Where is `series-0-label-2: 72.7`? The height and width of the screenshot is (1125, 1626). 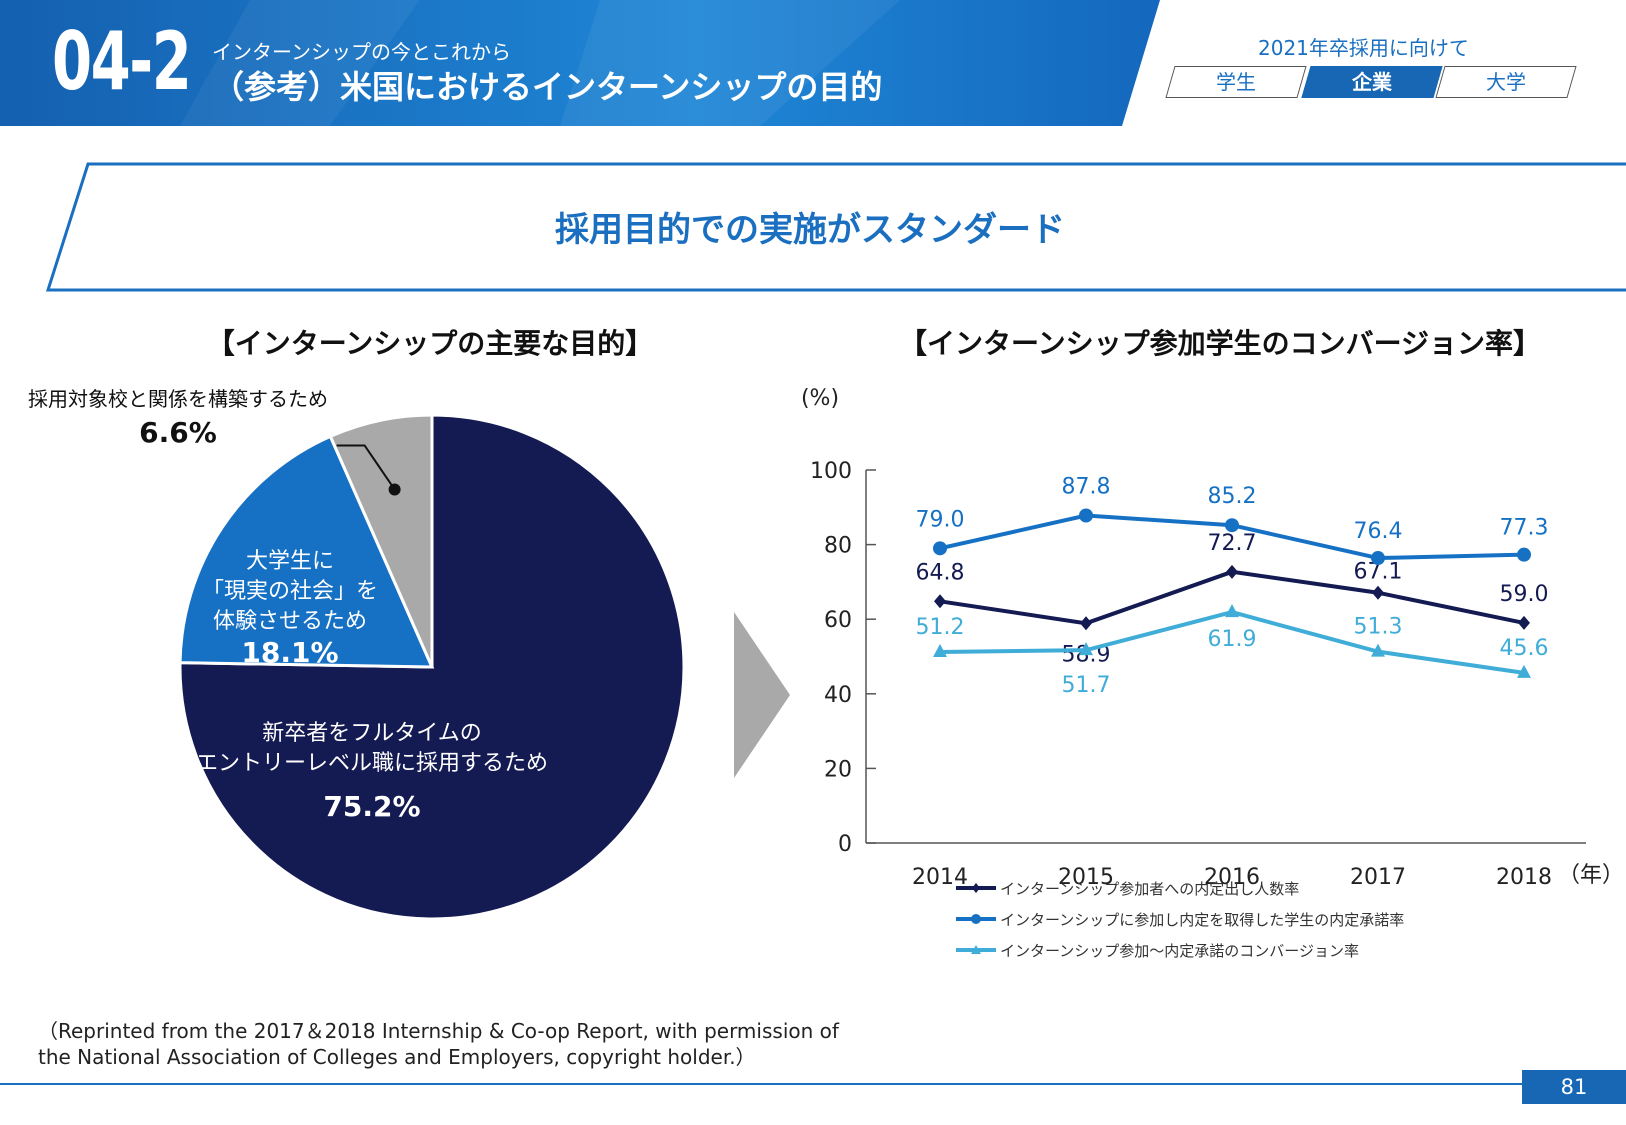
series-0-label-2: 72.7 is located at coordinates (1232, 543).